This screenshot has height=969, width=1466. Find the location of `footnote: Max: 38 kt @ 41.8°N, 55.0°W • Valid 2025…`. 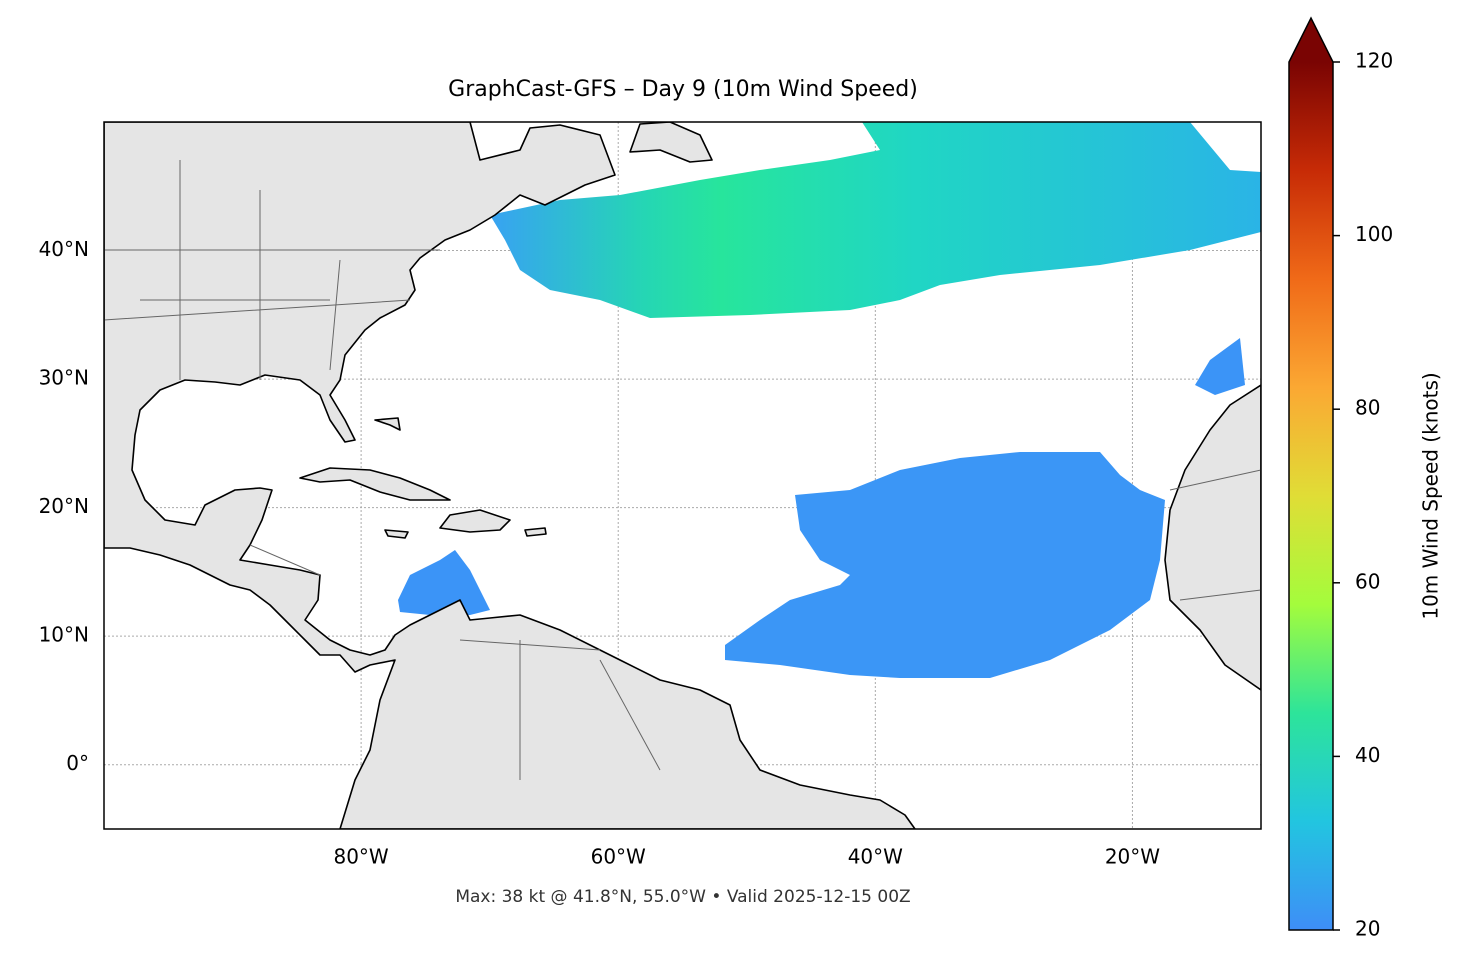

footnote: Max: 38 kt @ 41.8°N, 55.0°W • Valid 2025… is located at coordinates (682, 897).